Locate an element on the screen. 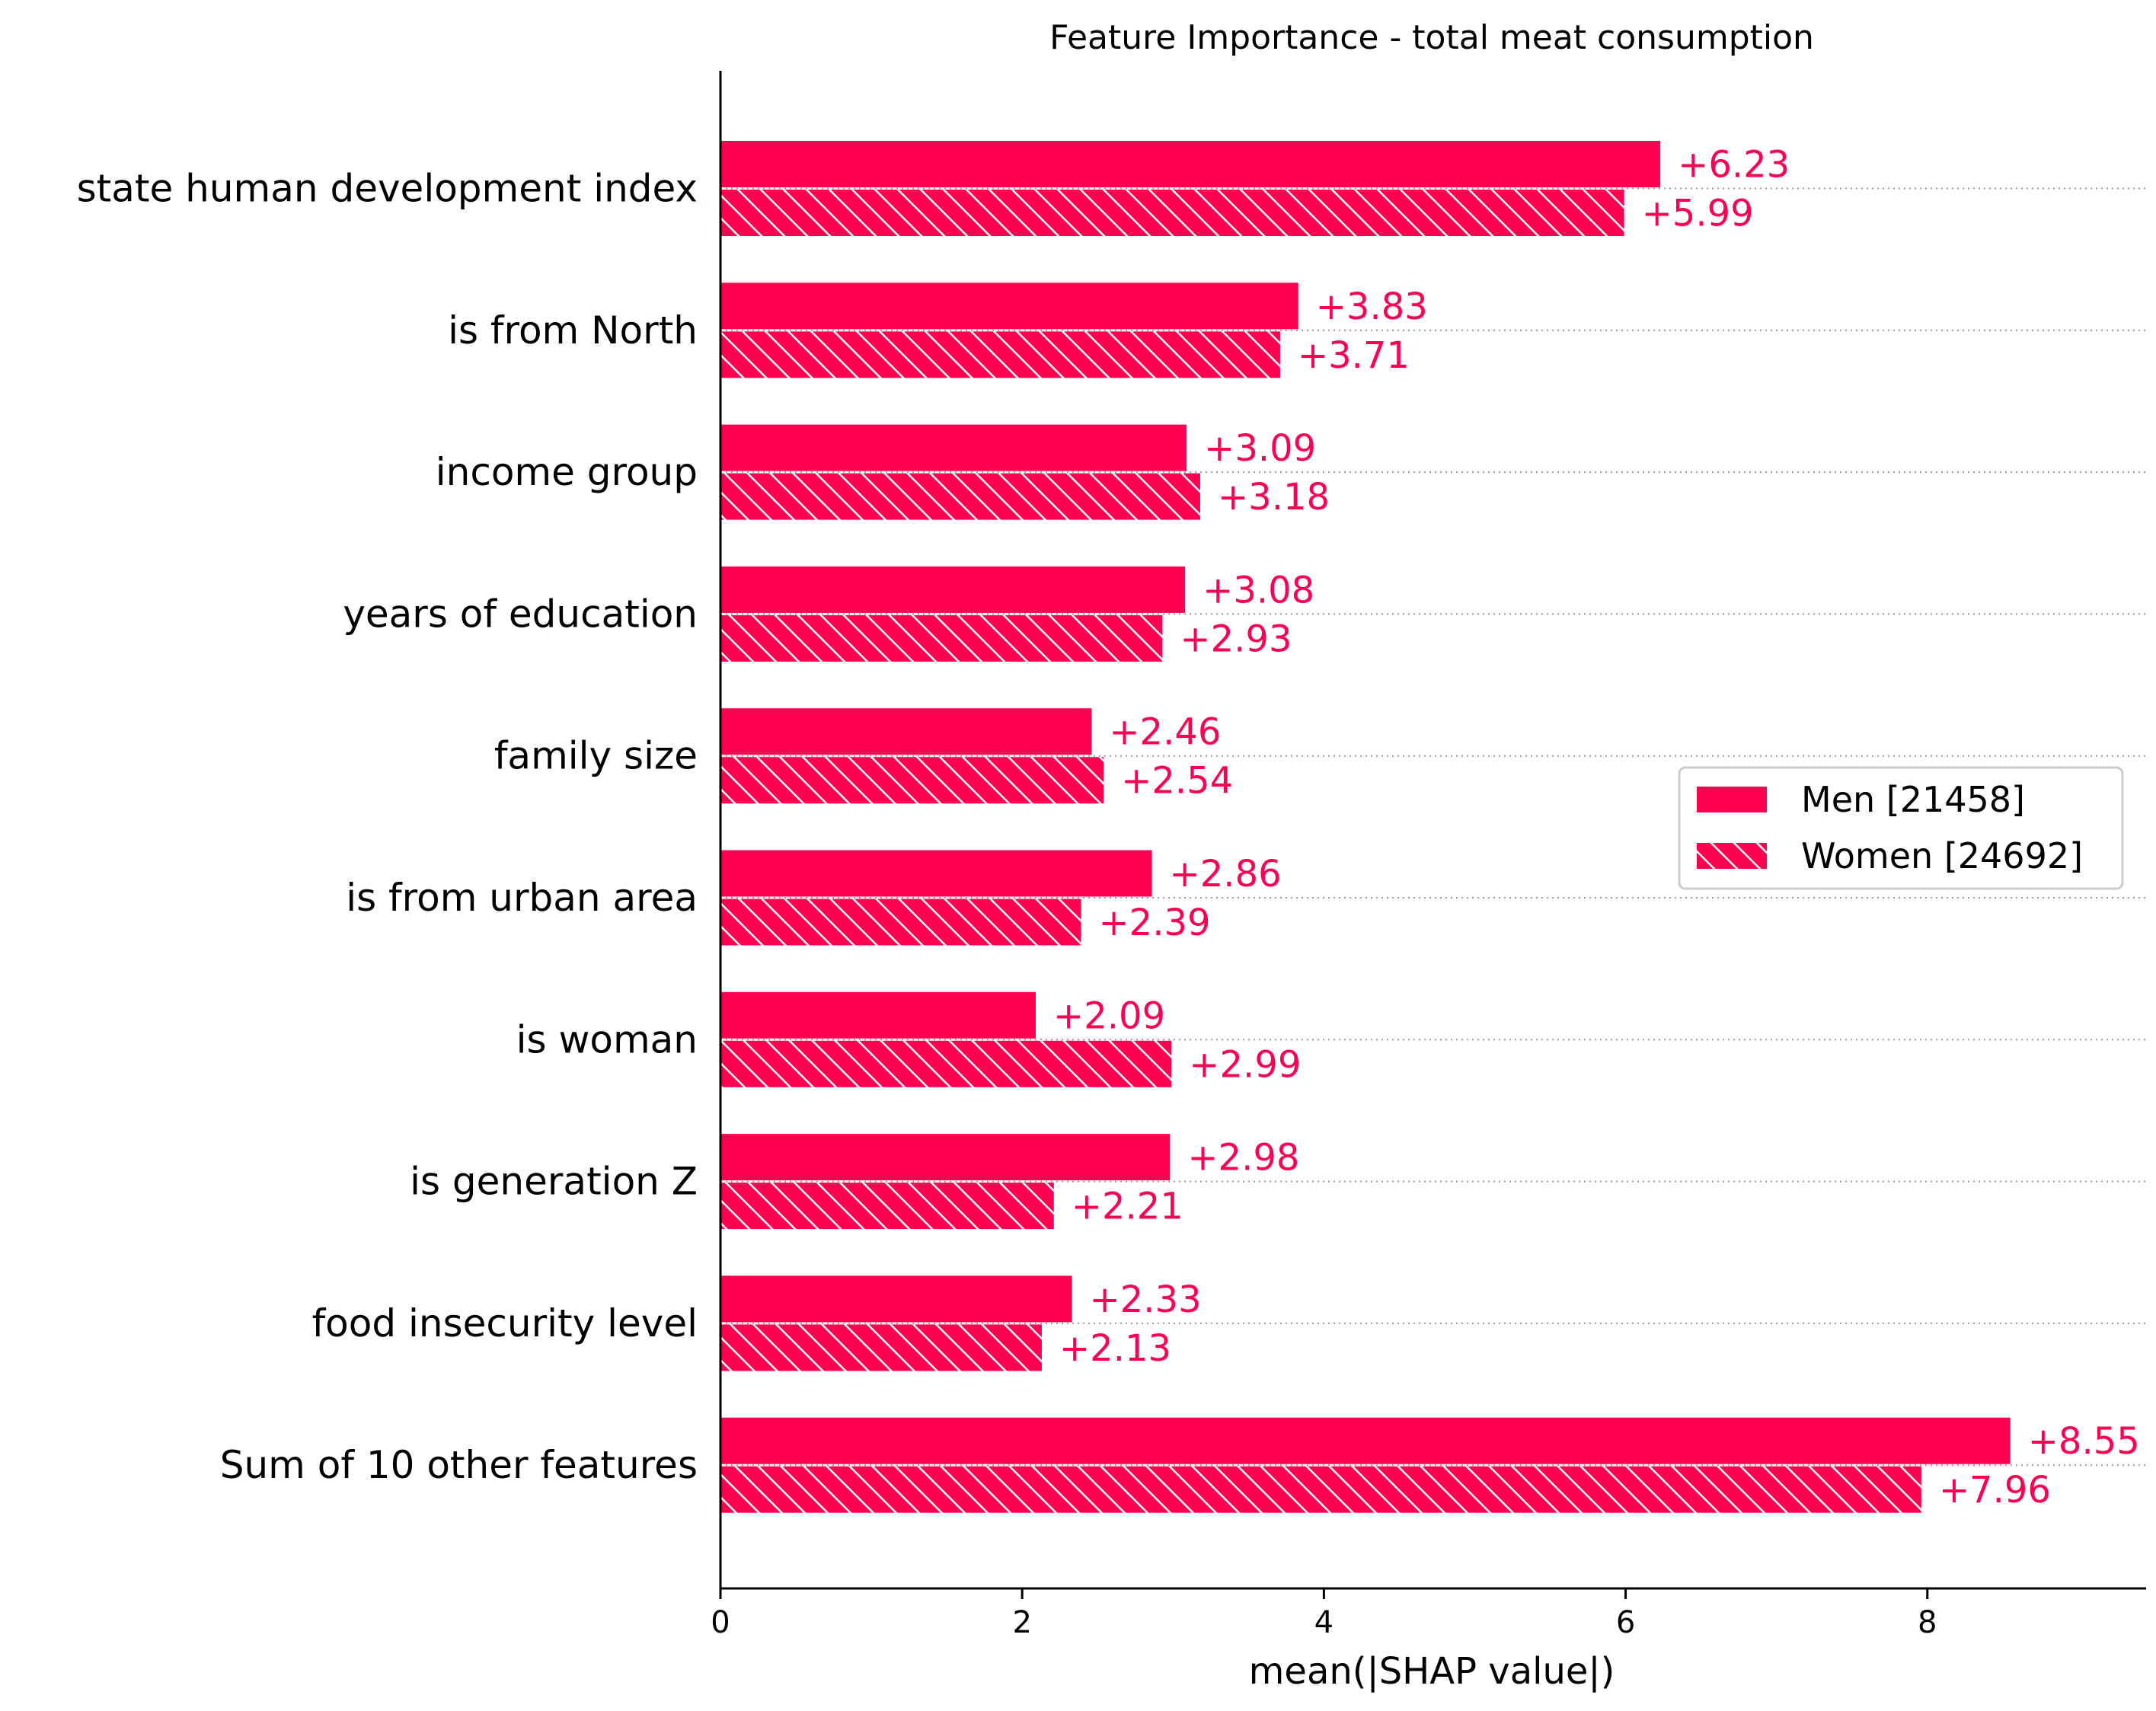 This screenshot has width=2156, height=1711. value-label-women: +2.39 is located at coordinates (1154, 923).